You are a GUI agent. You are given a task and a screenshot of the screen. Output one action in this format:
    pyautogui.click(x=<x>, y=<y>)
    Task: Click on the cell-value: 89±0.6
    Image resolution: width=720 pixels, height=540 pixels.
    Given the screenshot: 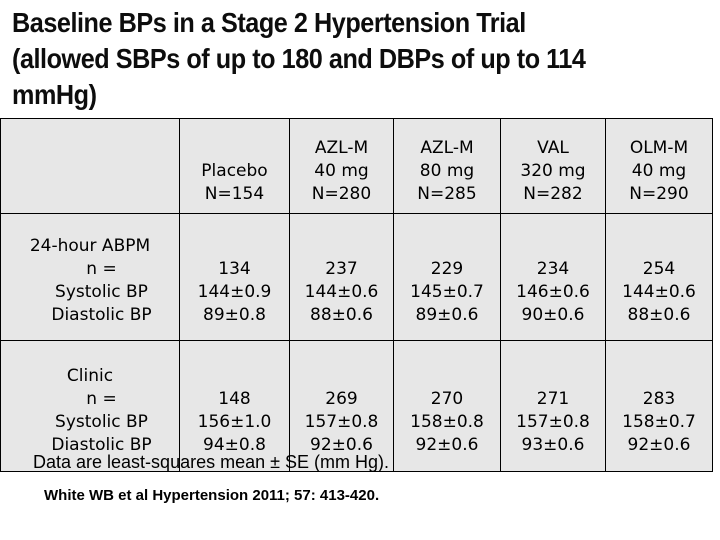 What is the action you would take?
    pyautogui.click(x=447, y=315)
    